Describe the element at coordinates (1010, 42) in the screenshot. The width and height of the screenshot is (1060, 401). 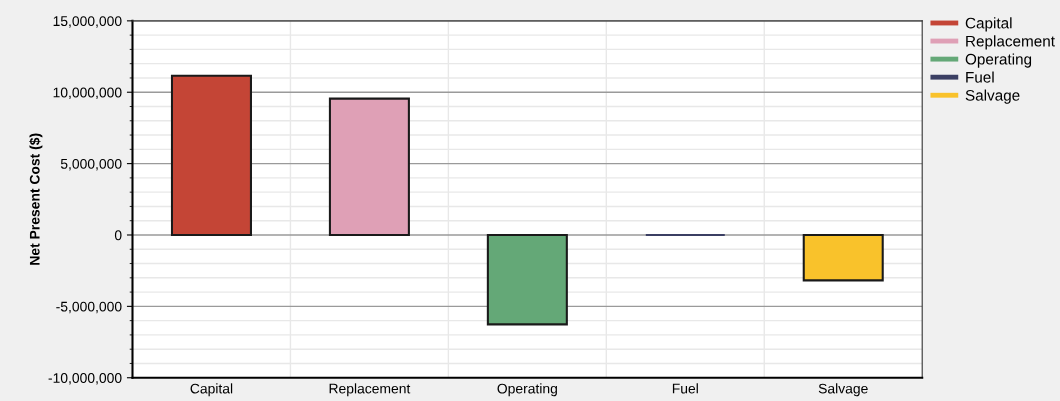
I see `legend-label: Replacement` at that location.